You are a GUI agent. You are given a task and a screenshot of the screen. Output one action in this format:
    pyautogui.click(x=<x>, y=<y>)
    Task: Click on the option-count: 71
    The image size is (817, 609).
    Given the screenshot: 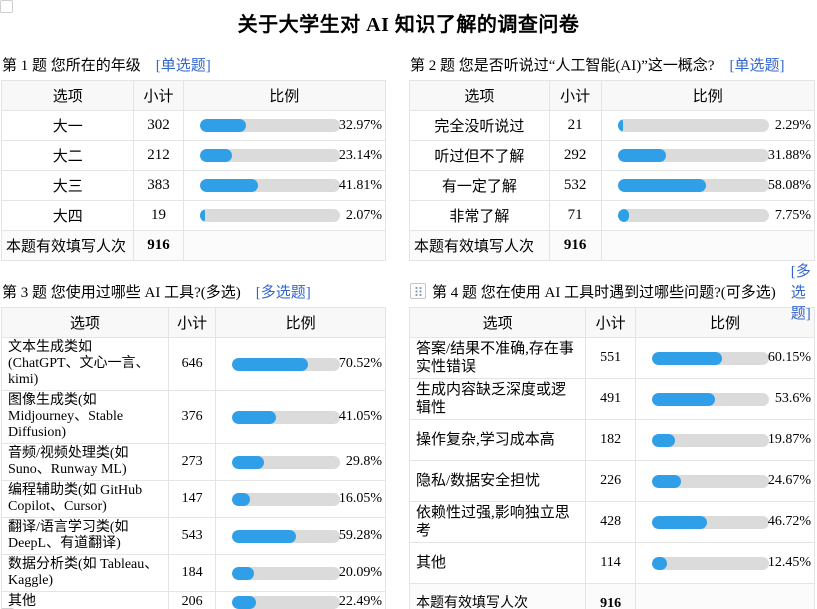 What is the action you would take?
    pyautogui.click(x=575, y=215)
    